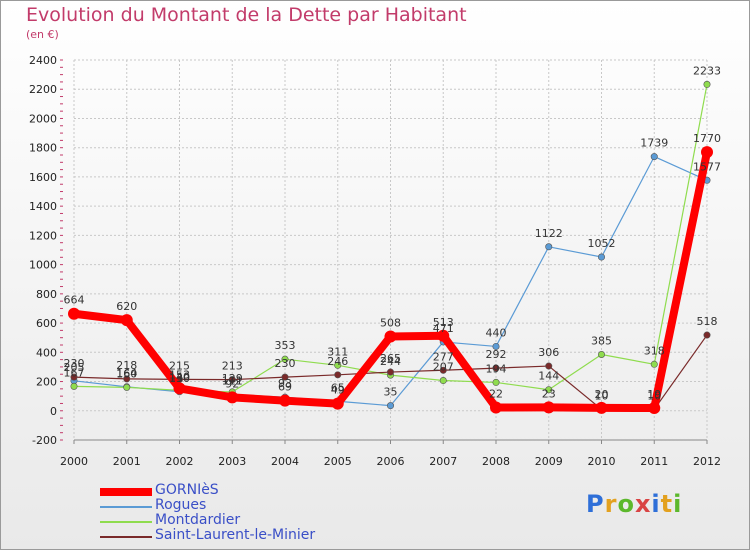  I want to click on logo-letter: r, so click(611, 504).